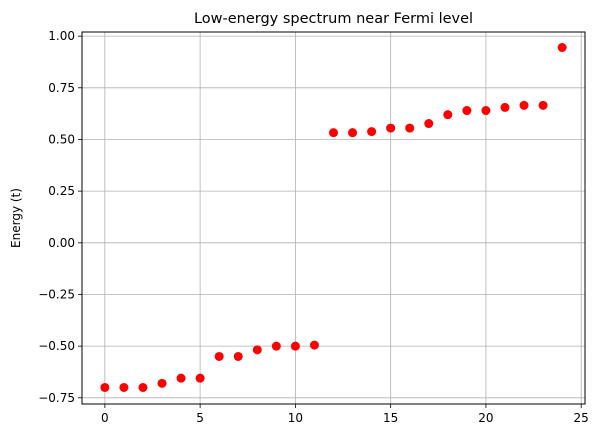 The image size is (592, 435). I want to click on y-tick-label: −0.50, so click(56, 346).